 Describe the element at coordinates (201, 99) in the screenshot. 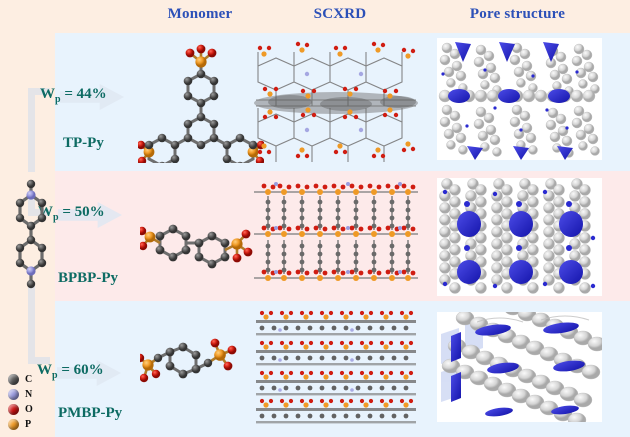

I see `monomer-structure-tp` at that location.